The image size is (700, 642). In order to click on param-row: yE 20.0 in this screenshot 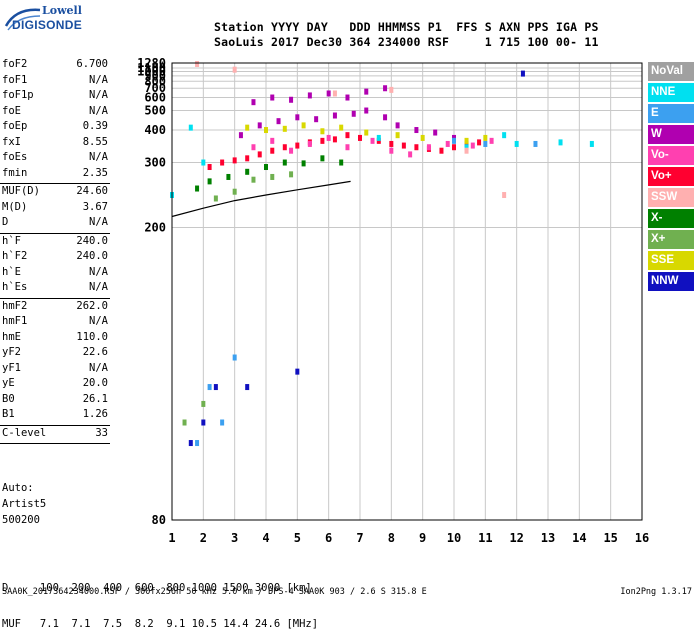, I will do `click(55, 385)`.